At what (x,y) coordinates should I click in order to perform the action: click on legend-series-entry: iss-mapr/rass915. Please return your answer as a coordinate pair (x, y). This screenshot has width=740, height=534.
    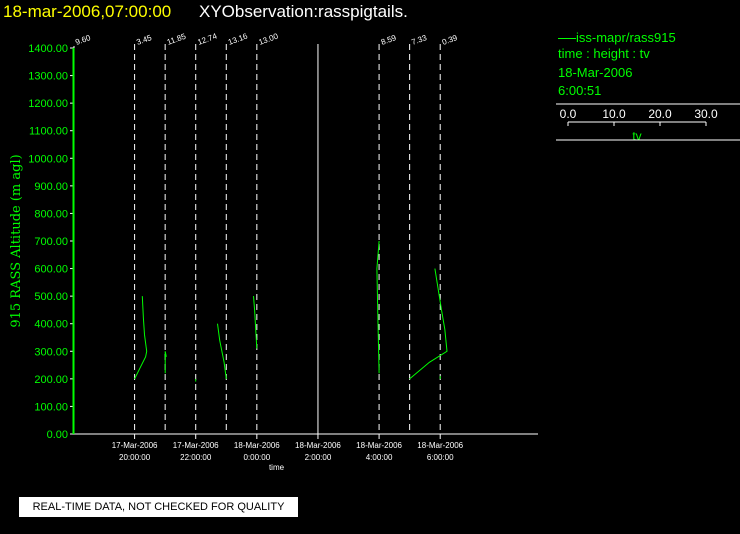
    Looking at the image, I should click on (617, 37).